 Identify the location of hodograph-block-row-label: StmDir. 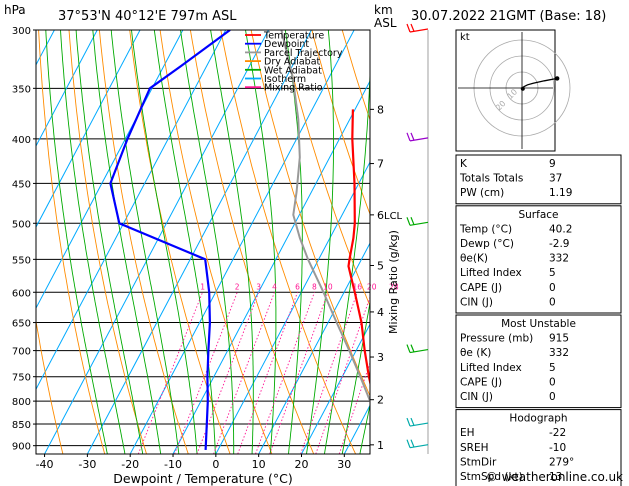
(478, 462).